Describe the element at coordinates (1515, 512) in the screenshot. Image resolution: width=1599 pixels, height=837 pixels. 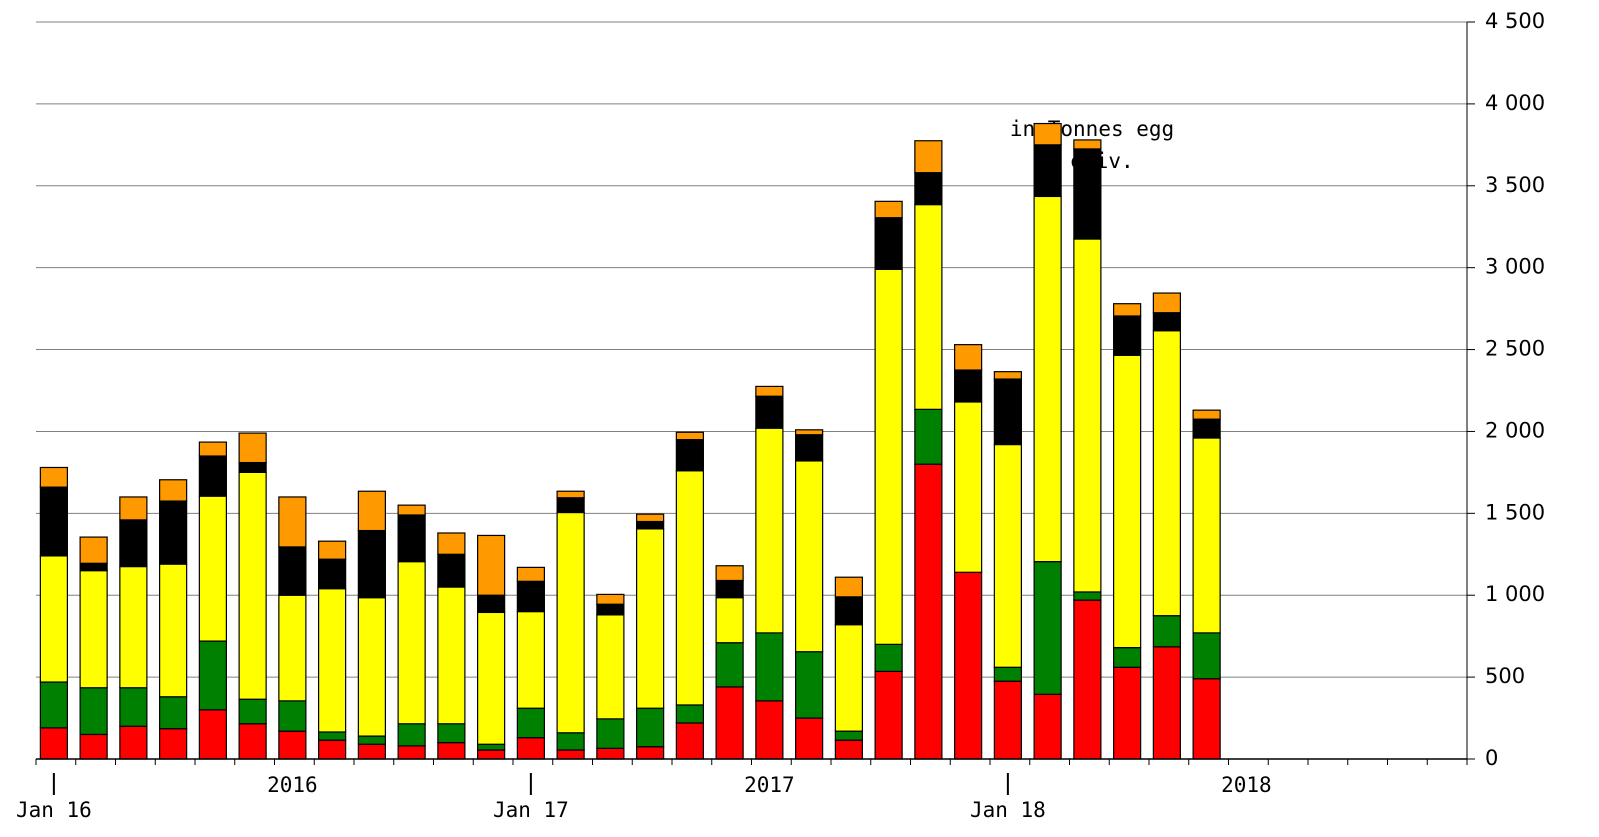
I see `y-tick-label: 1 500` at that location.